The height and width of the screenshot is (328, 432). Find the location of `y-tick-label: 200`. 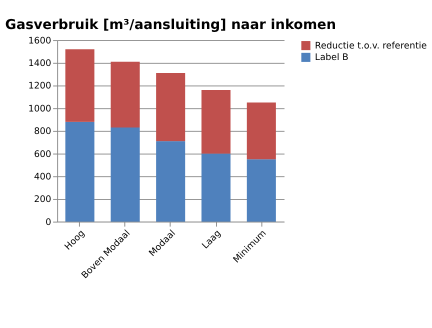

y-tick-label: 200 is located at coordinates (43, 200).